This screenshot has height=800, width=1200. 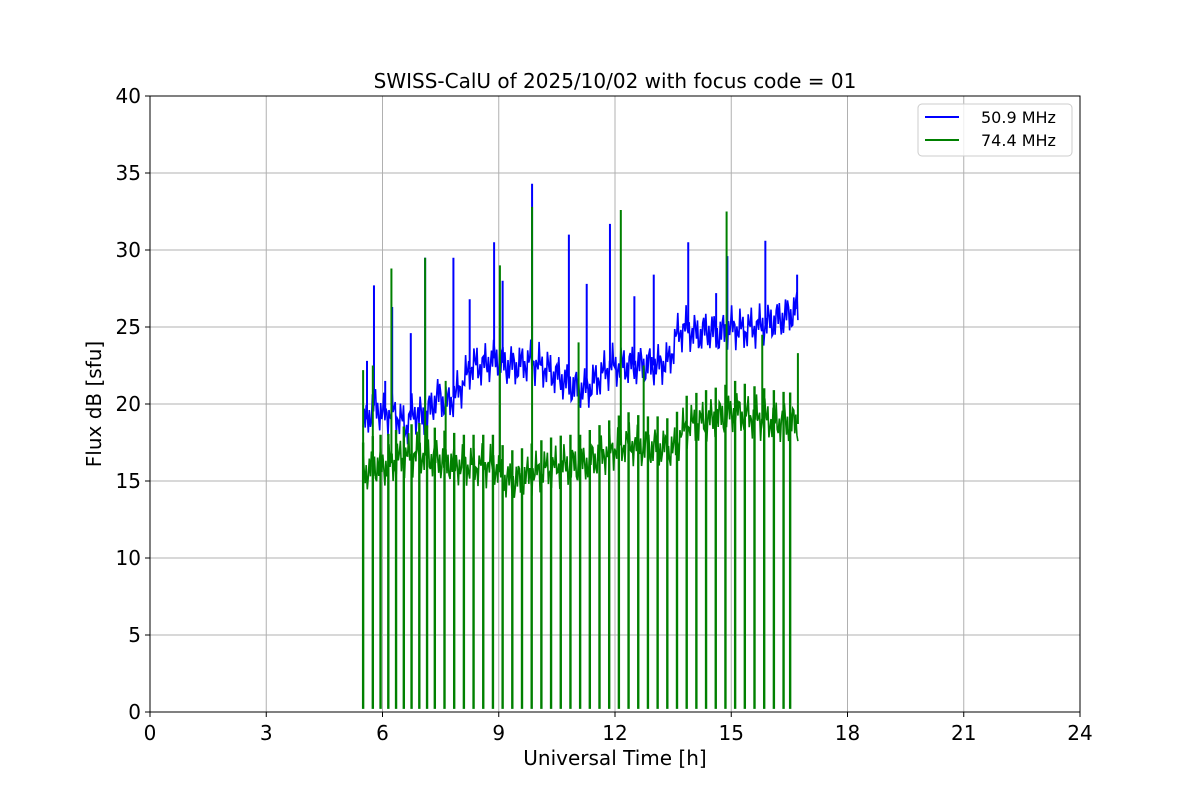 What do you see at coordinates (266, 733) in the screenshot?
I see `x-tick-label: 3` at bounding box center [266, 733].